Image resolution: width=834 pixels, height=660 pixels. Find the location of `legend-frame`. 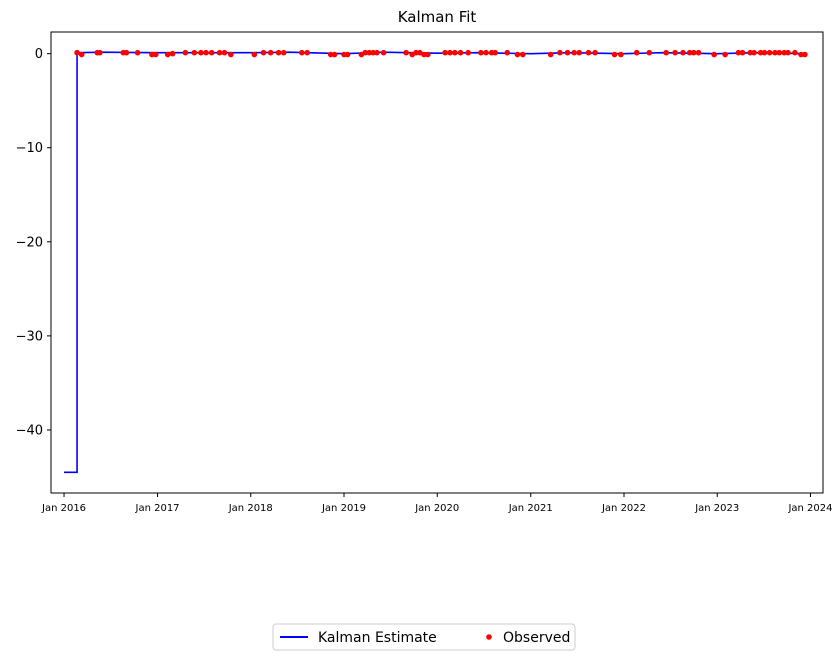

legend-frame is located at coordinates (424, 637).